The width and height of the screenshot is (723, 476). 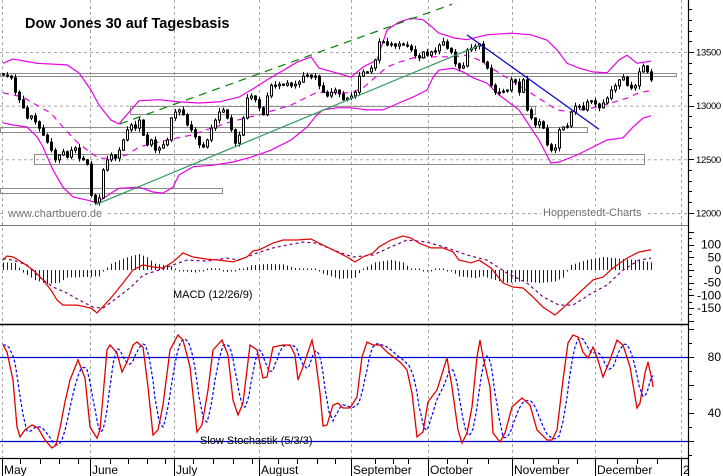 What do you see at coordinates (280, 469) in the screenshot?
I see `month-label: August` at bounding box center [280, 469].